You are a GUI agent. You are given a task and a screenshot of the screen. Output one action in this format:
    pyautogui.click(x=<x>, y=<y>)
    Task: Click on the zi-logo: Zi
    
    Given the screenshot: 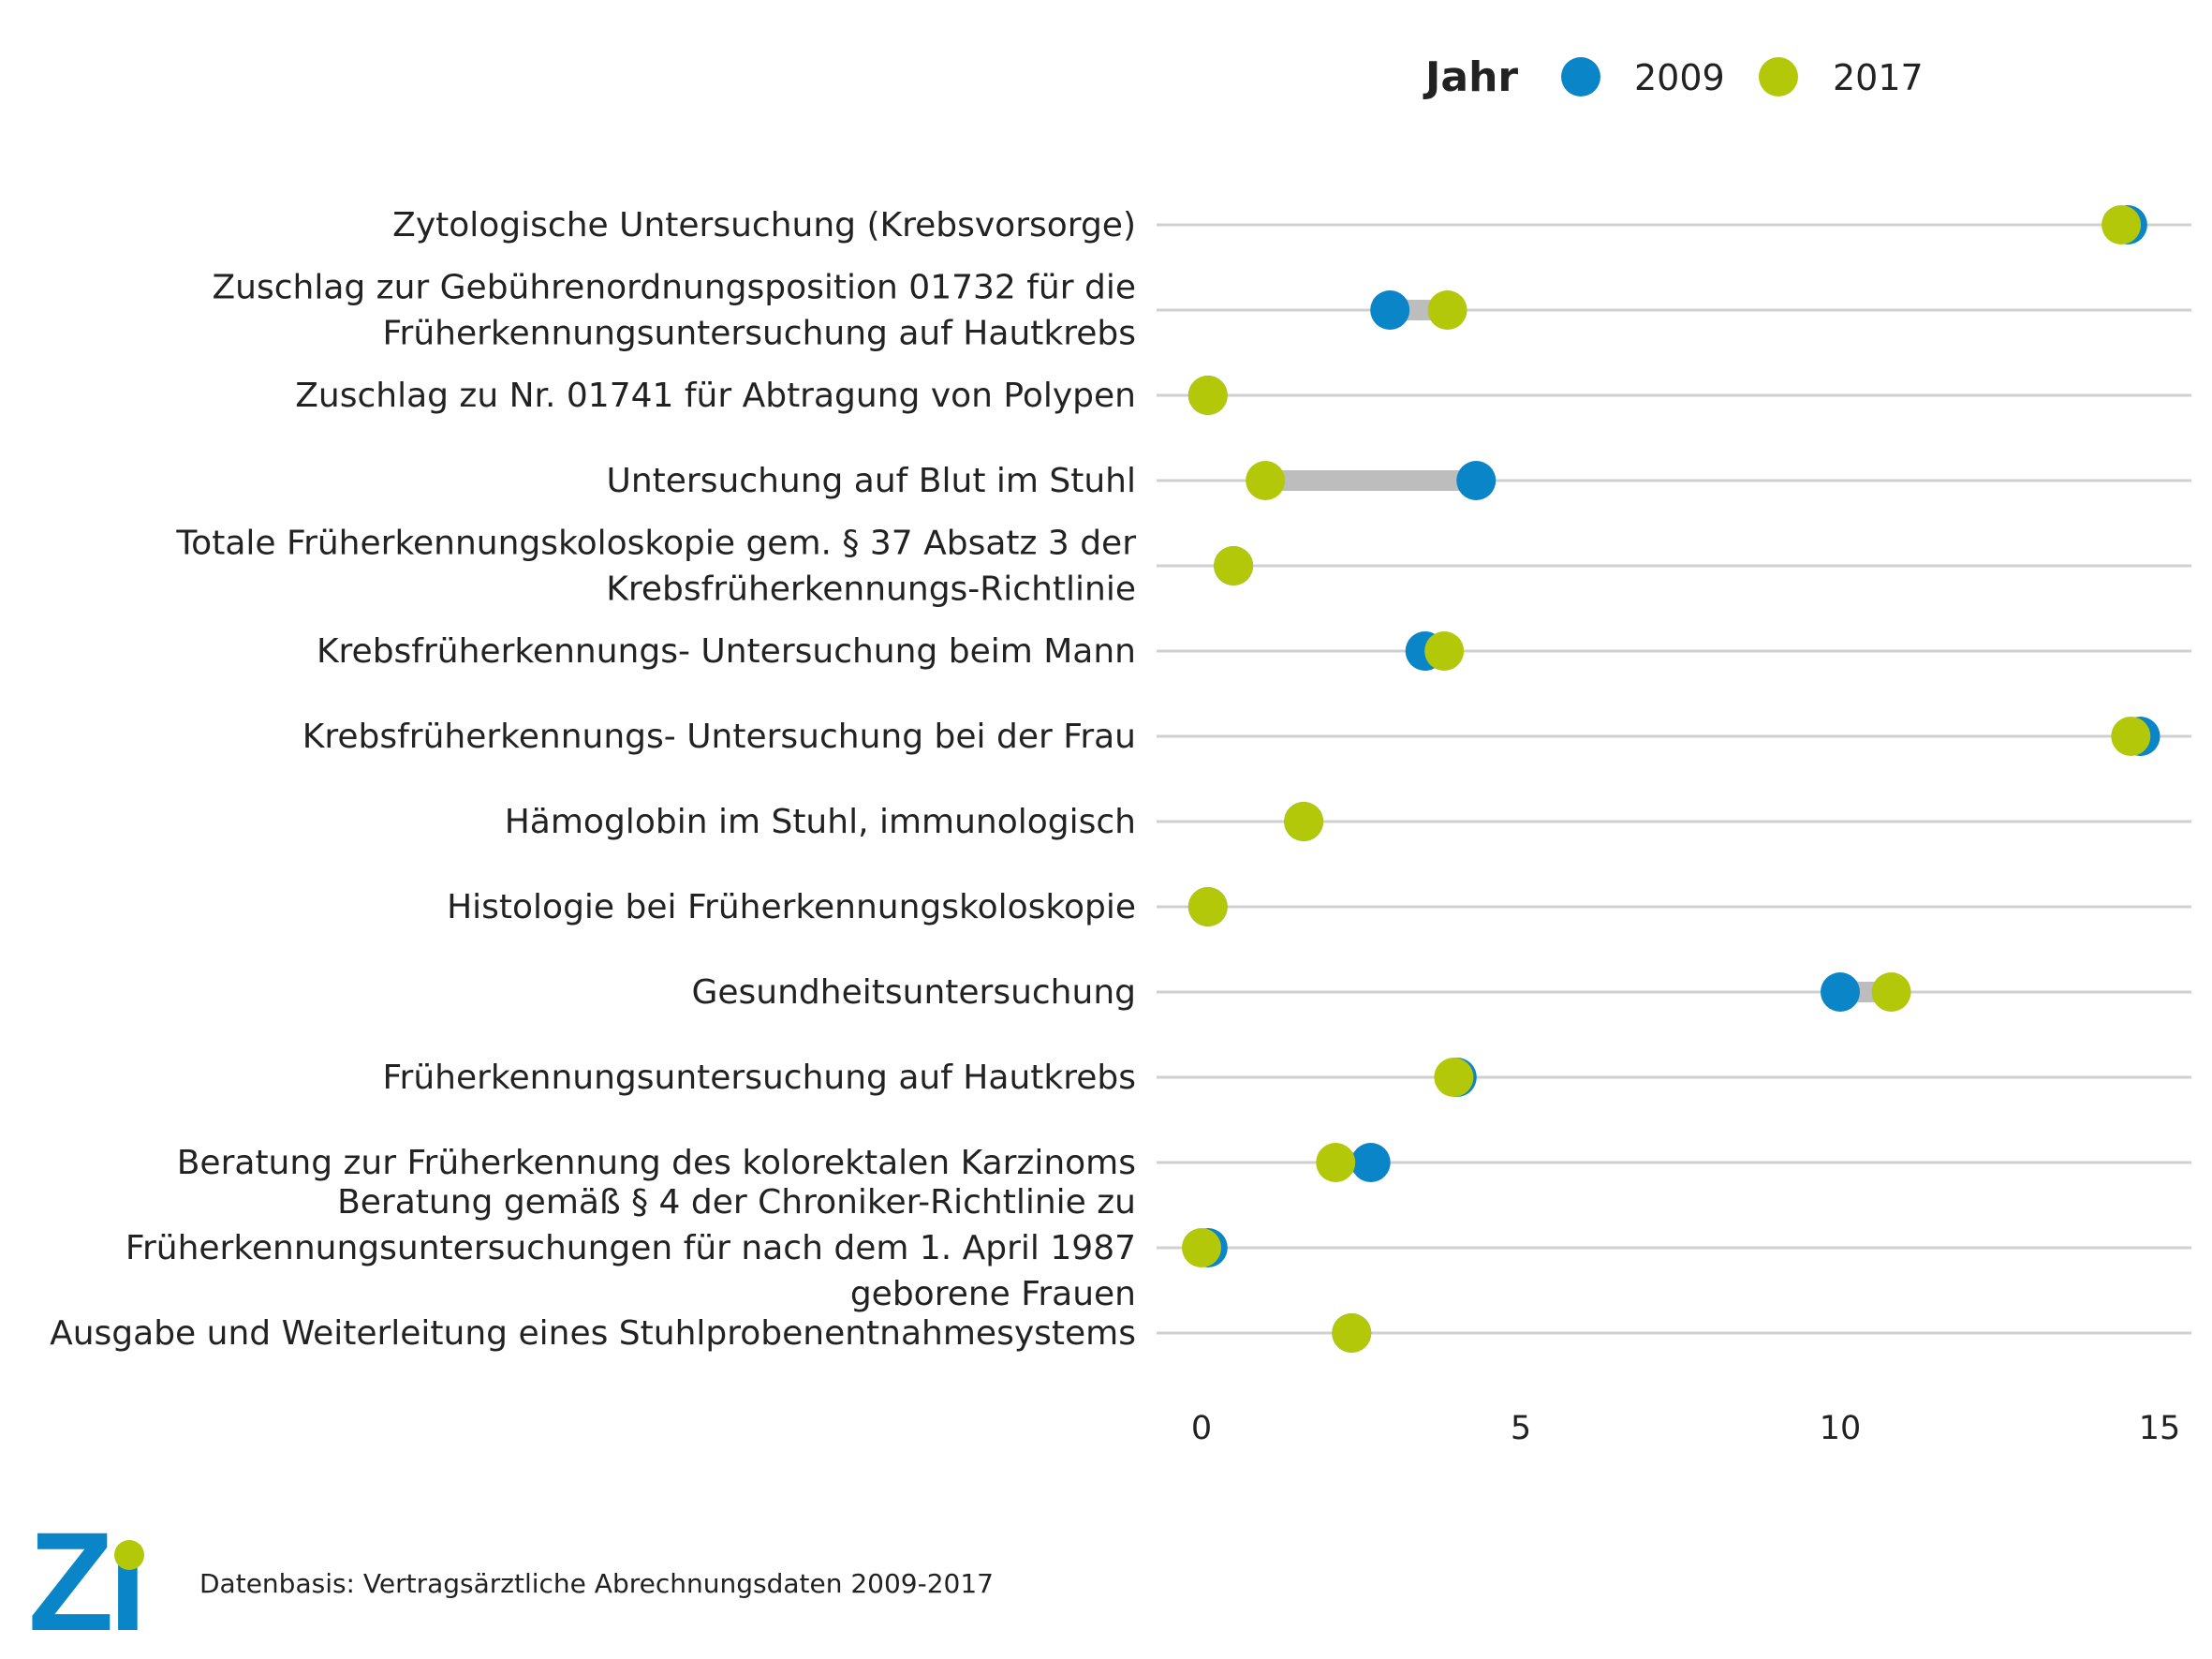 What is the action you would take?
    pyautogui.click(x=88, y=1581)
    